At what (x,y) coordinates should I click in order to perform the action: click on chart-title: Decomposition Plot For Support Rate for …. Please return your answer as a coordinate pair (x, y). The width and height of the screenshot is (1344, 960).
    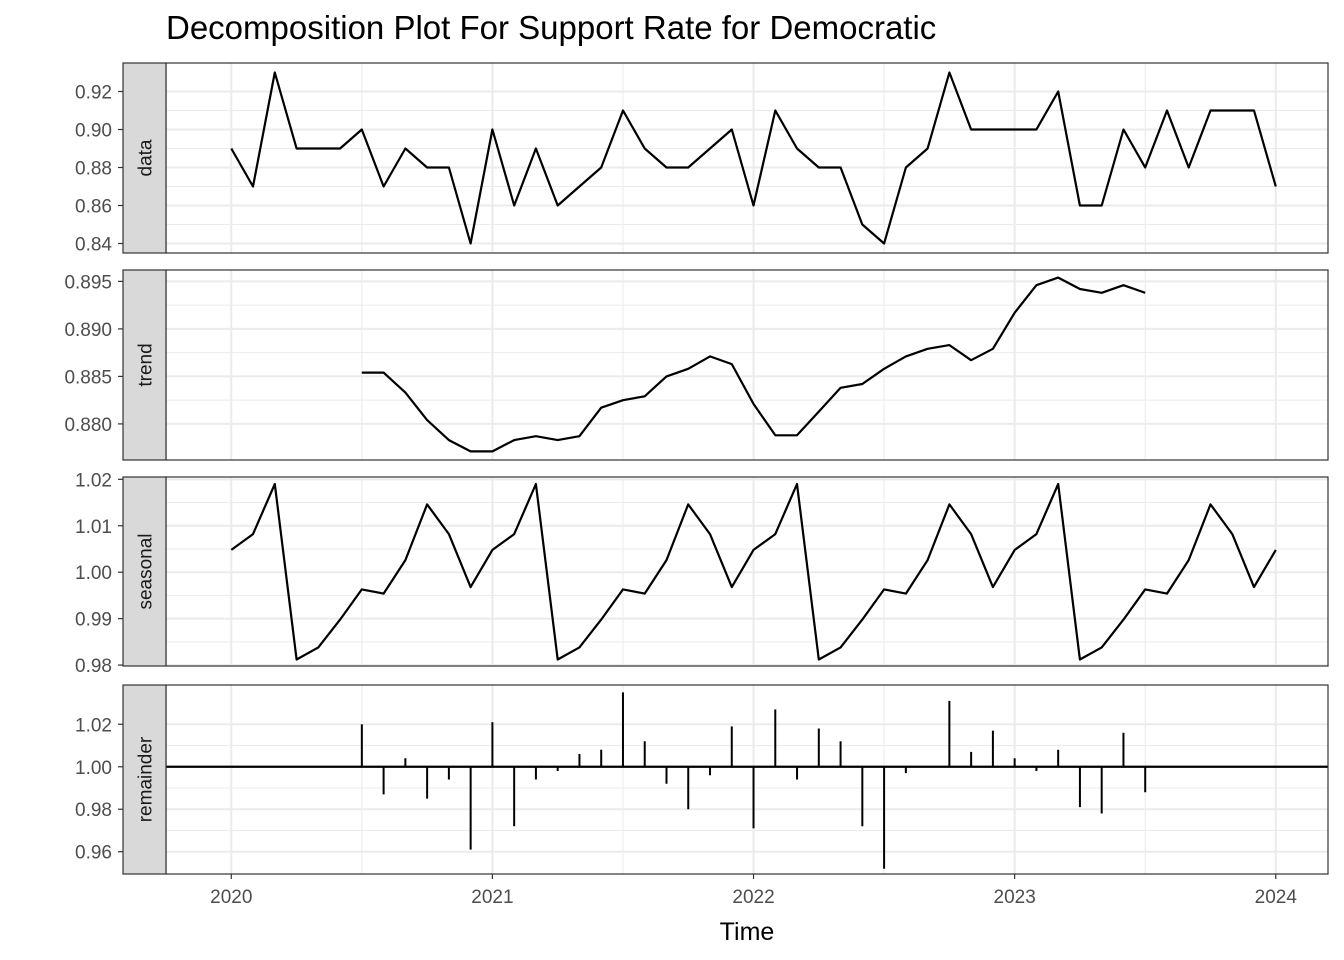
    Looking at the image, I should click on (551, 27).